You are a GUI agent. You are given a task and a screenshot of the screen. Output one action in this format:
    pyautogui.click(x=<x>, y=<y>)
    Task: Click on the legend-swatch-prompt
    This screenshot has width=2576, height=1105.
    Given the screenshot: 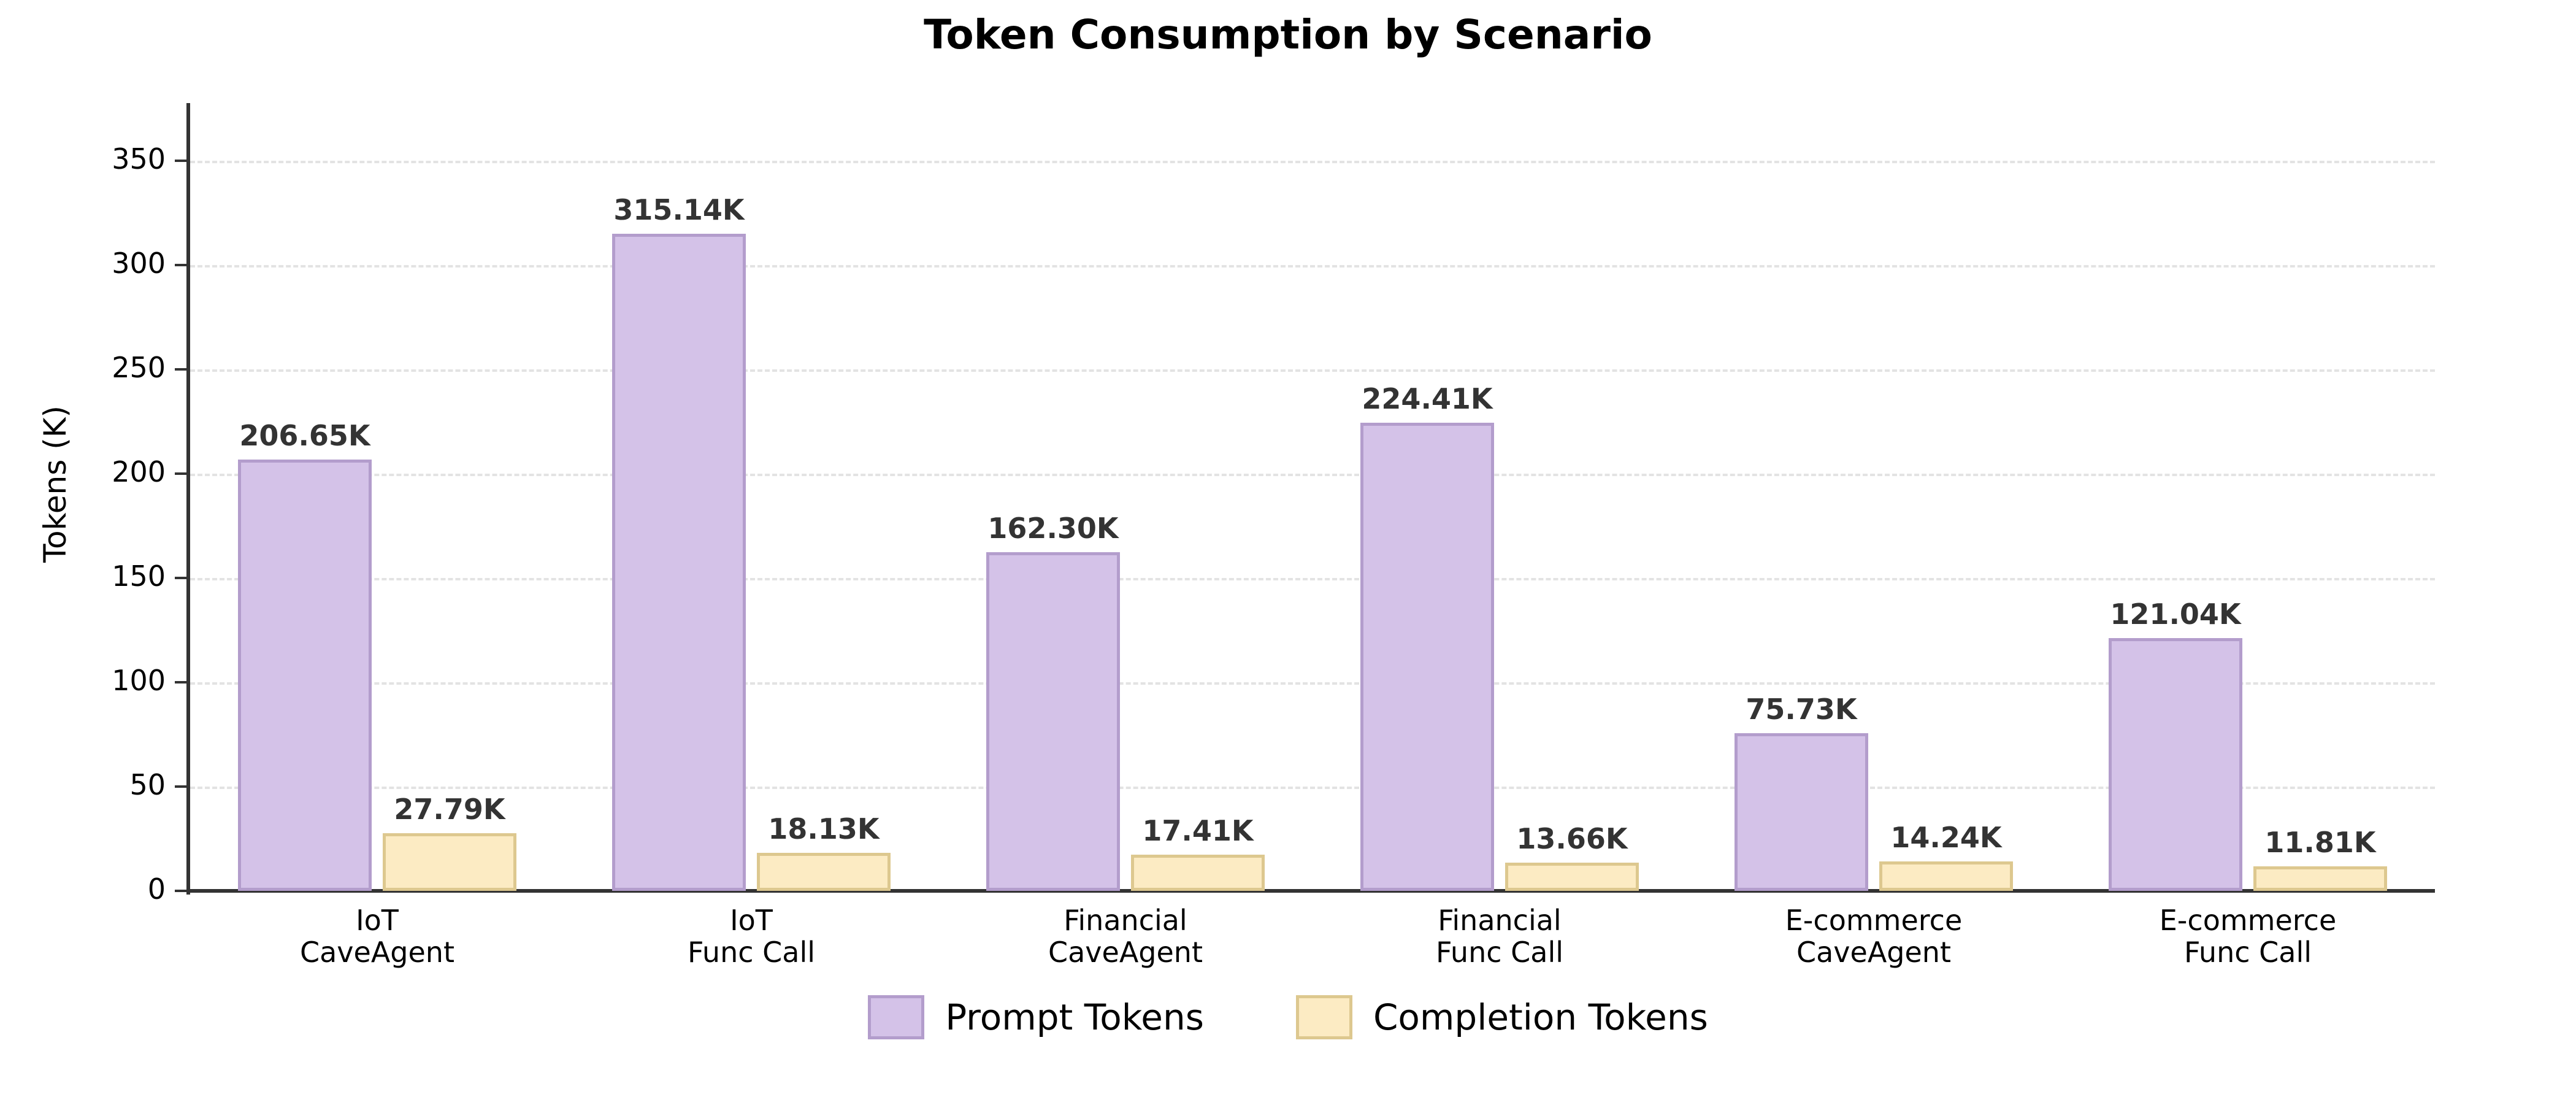 What is the action you would take?
    pyautogui.click(x=896, y=1017)
    